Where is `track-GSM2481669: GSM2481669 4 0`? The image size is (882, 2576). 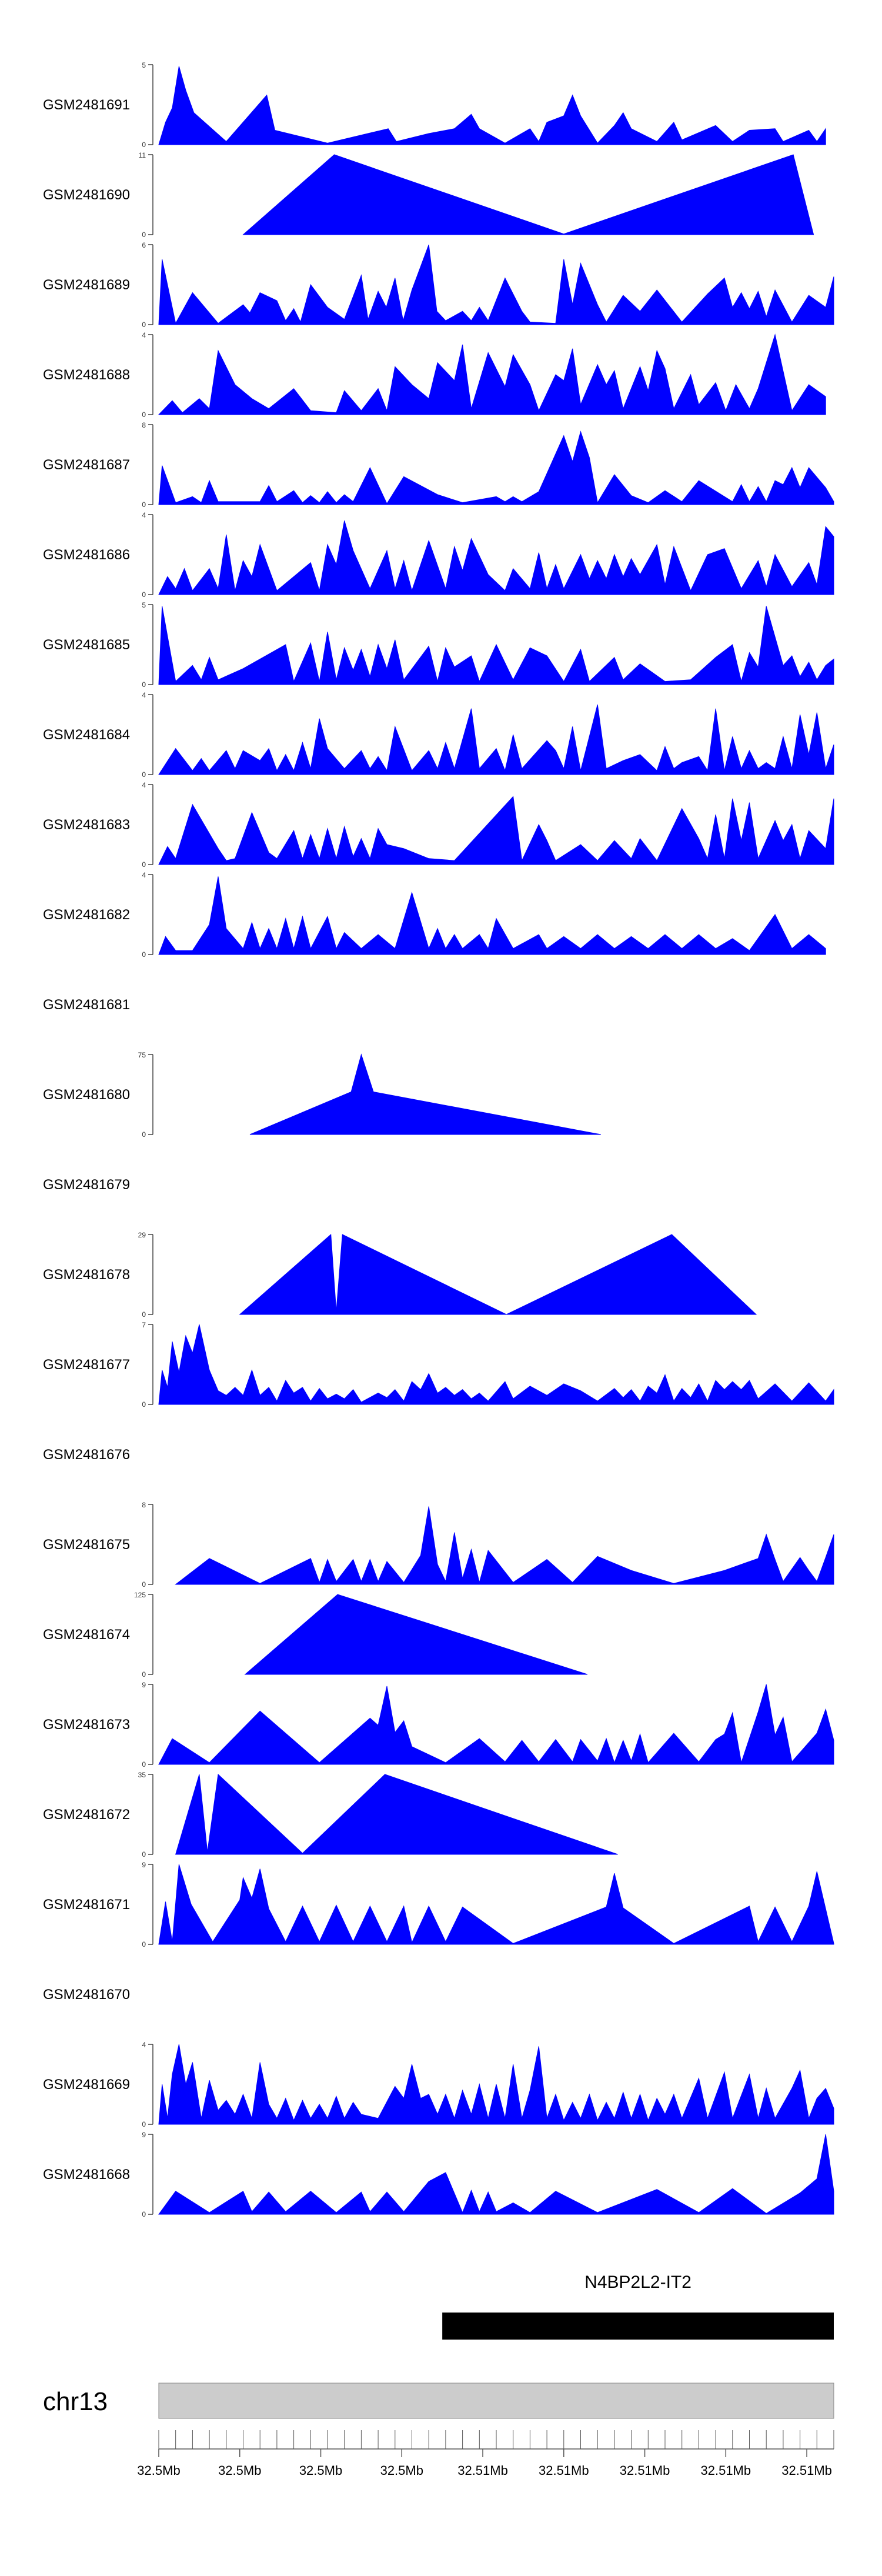 track-GSM2481669: GSM2481669 4 0 is located at coordinates (438, 2084).